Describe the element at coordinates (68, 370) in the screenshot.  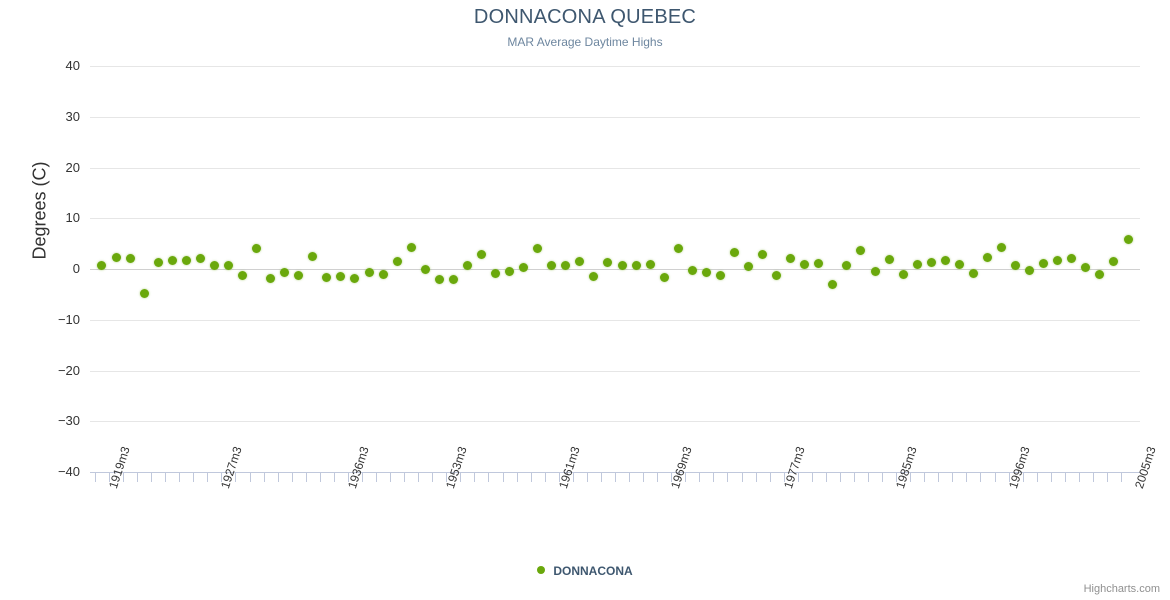
I see `y-axis-tick-label: −20` at that location.